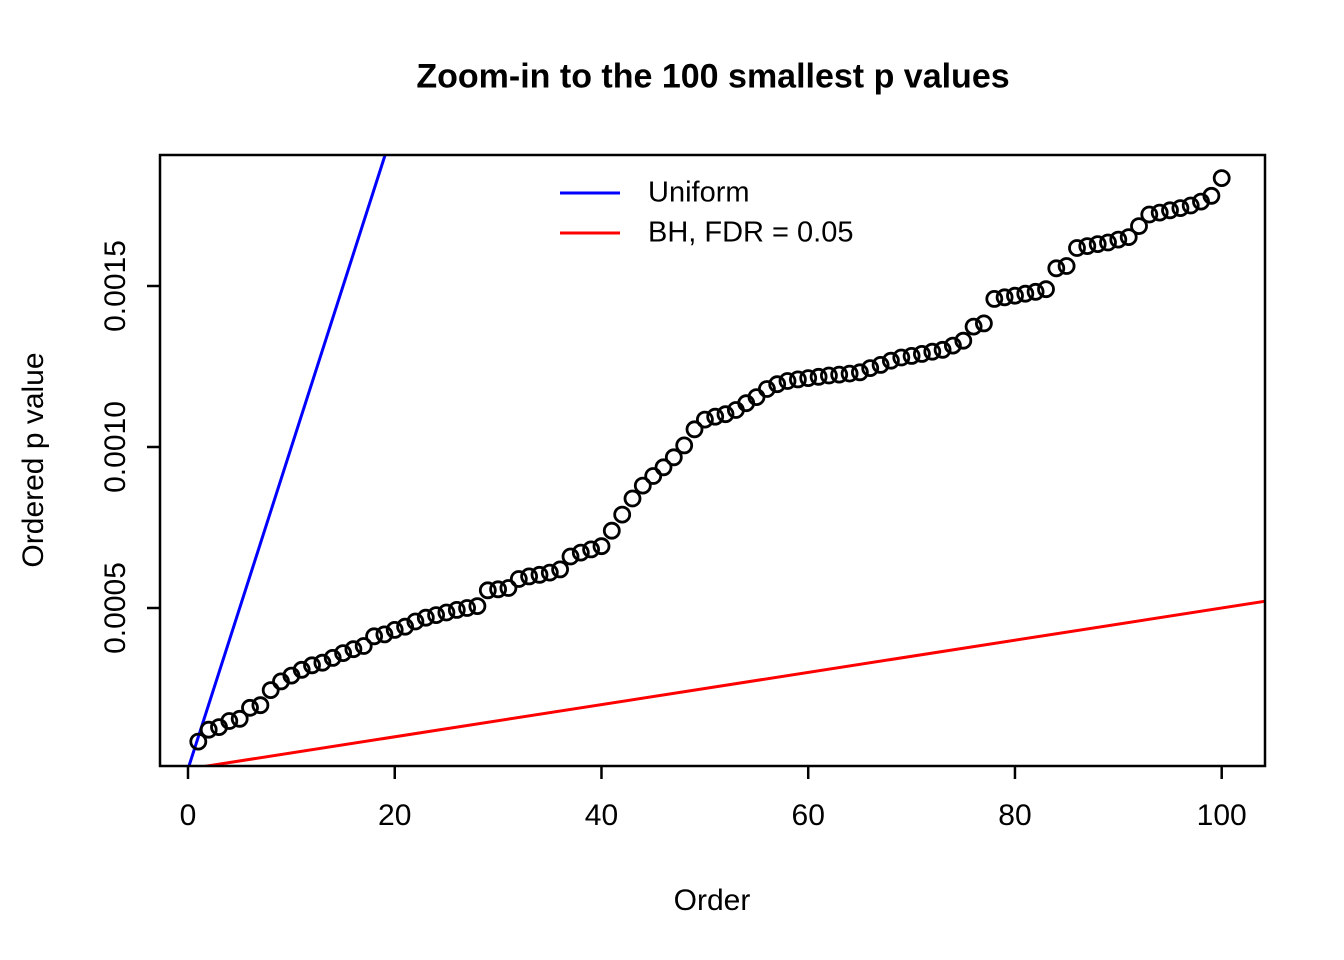 The height and width of the screenshot is (960, 1344). What do you see at coordinates (751, 232) in the screenshot?
I see `legend-label-bh-fdr: BH, FDR = 0.05` at bounding box center [751, 232].